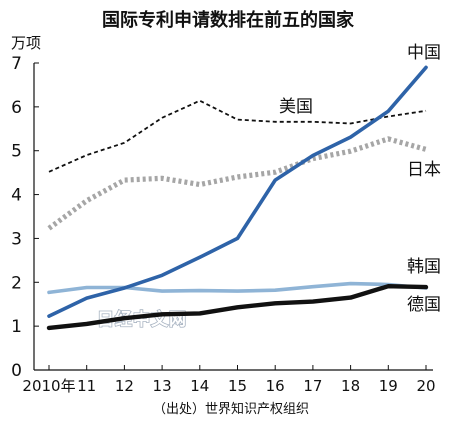 The height and width of the screenshot is (426, 450). What do you see at coordinates (86, 386) in the screenshot?
I see `x-tick-label: 11` at bounding box center [86, 386].